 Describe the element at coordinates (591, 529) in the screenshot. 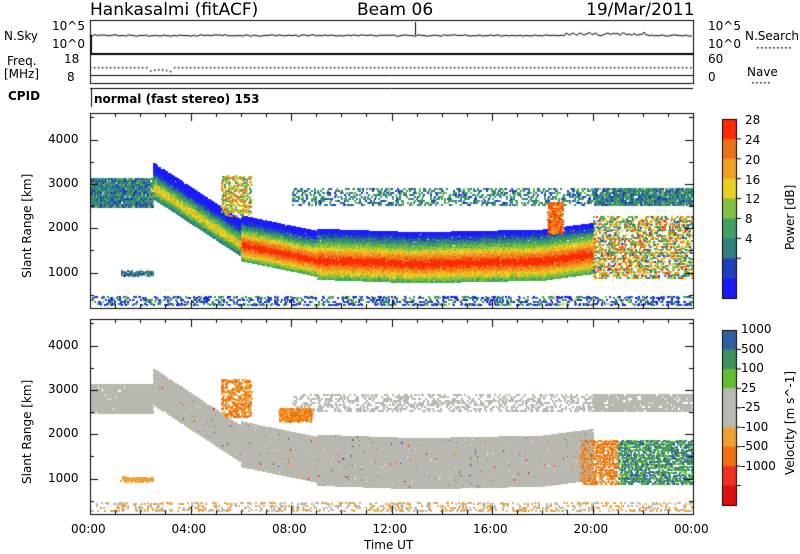

I see `time-xtick-label: 20:00` at that location.